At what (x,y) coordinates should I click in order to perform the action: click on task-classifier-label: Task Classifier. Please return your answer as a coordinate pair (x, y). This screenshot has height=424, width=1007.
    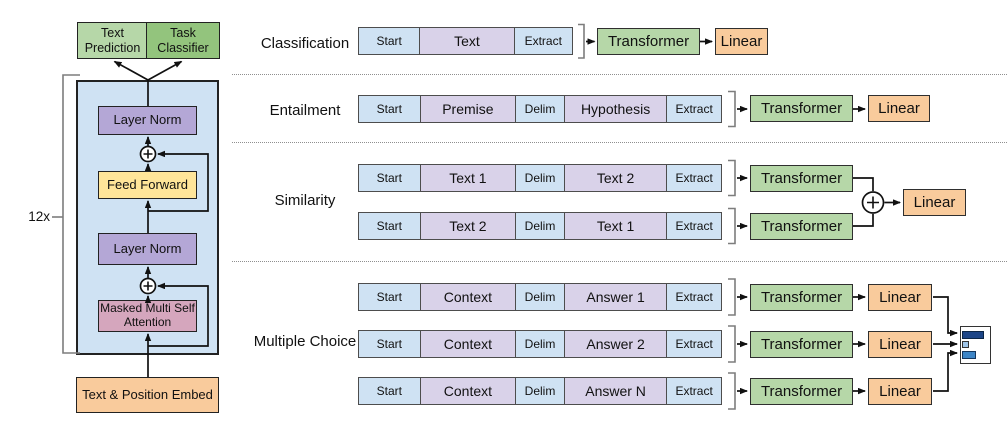
    Looking at the image, I should click on (183, 40).